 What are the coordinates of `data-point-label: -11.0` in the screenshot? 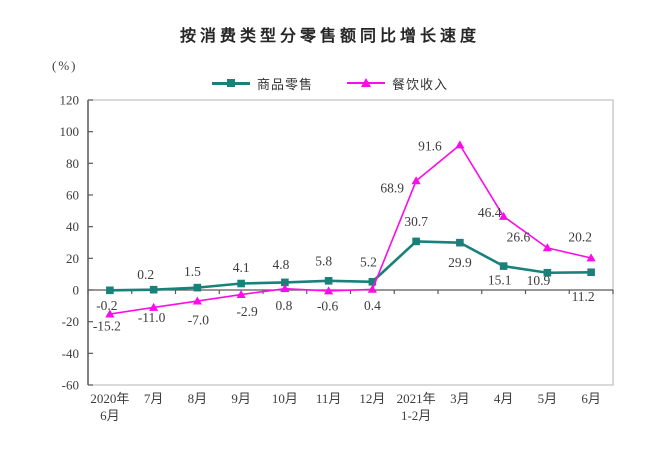 It's located at (152, 317).